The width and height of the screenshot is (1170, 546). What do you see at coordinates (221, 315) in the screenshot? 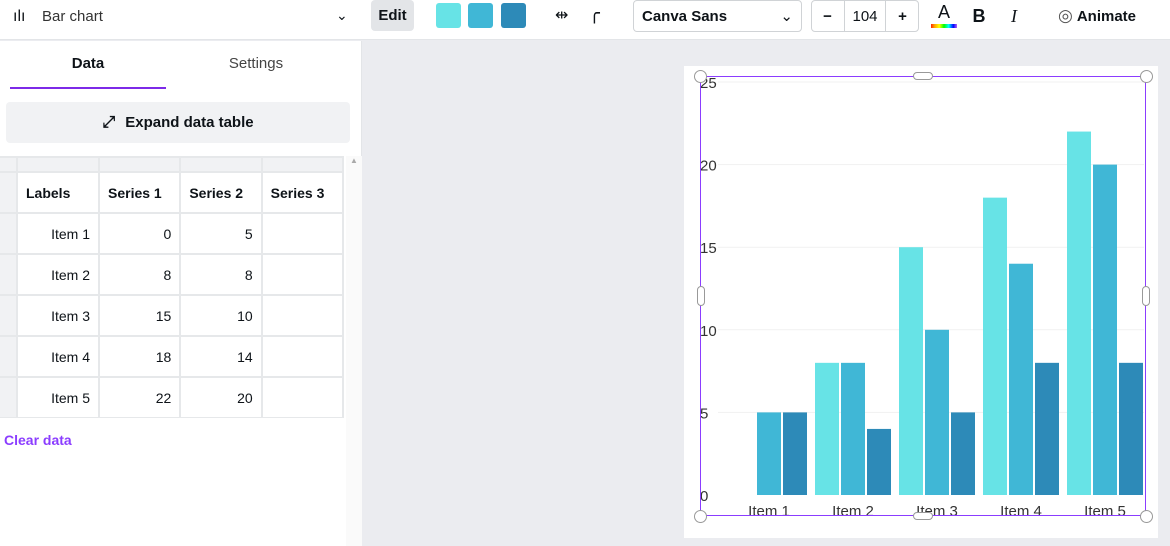
I see `table-cell: 10` at bounding box center [221, 315].